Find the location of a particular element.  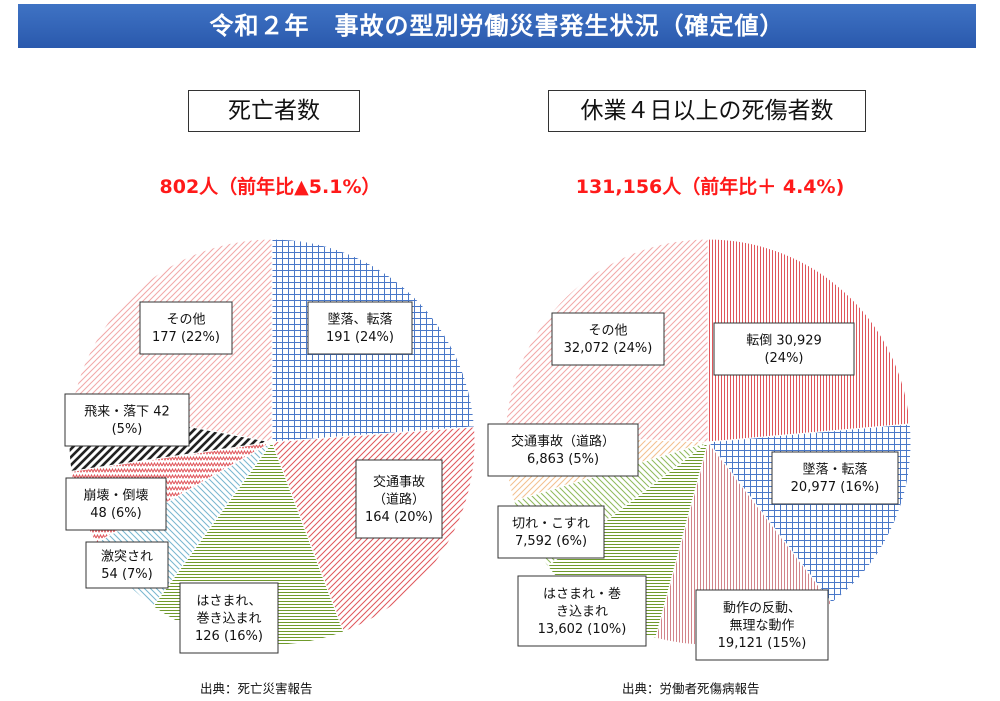

slice-label: 交通事故（道路） 164 (20%) is located at coordinates (399, 499).